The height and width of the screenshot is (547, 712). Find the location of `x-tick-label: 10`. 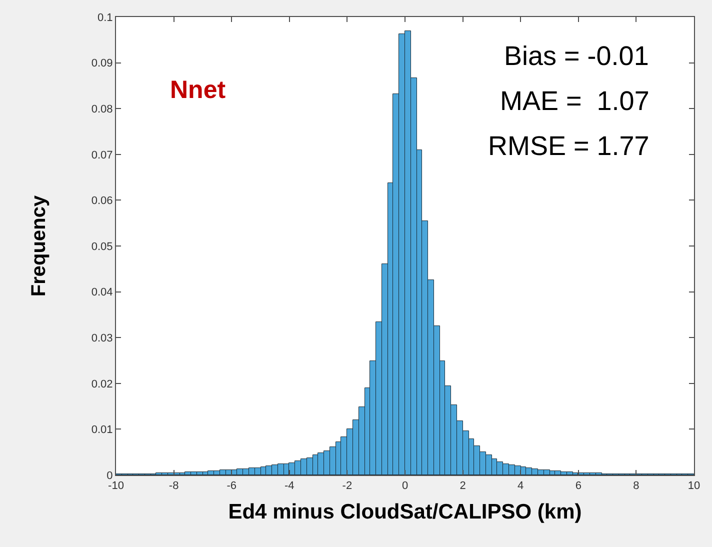

x-tick-label: 10 is located at coordinates (694, 486).